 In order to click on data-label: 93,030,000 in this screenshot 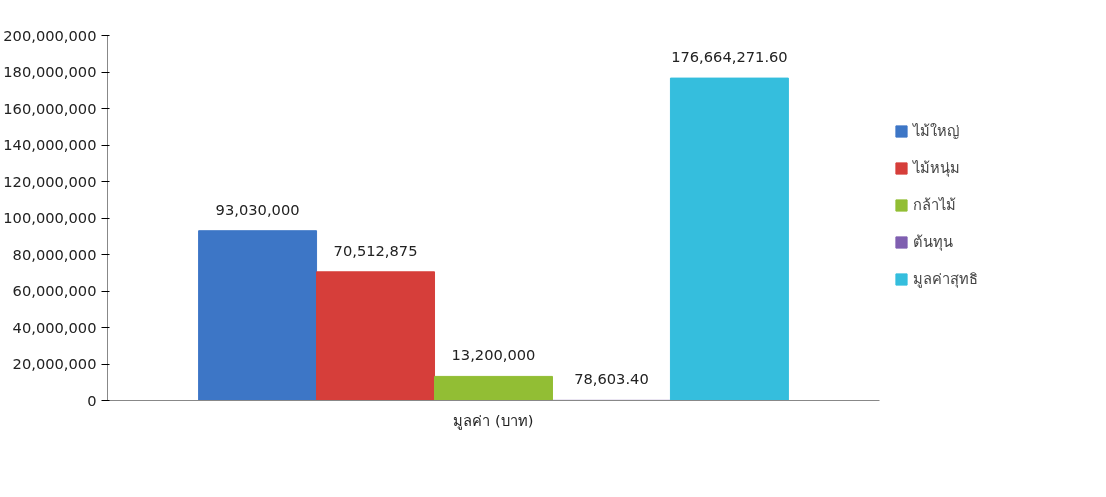, I will do `click(257, 209)`.